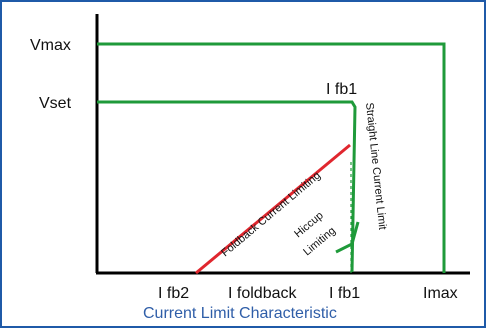 The width and height of the screenshot is (487, 329). Describe the element at coordinates (273, 209) in the screenshot. I see `foldback-line` at that location.